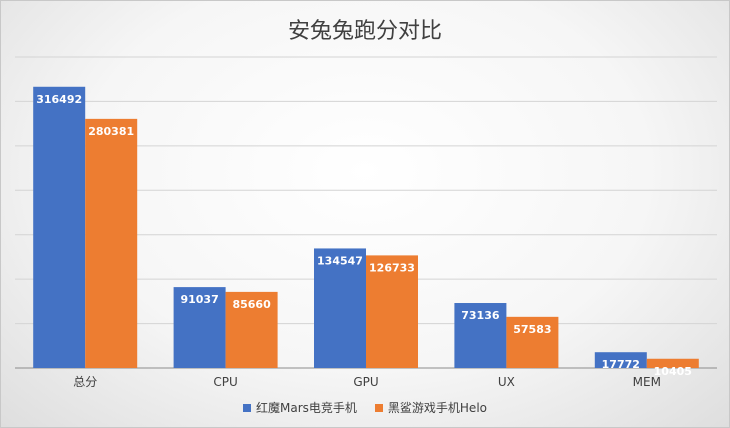 Image resolution: width=730 pixels, height=428 pixels. Describe the element at coordinates (225, 382) in the screenshot. I see `x-tick-label: CPU` at that location.